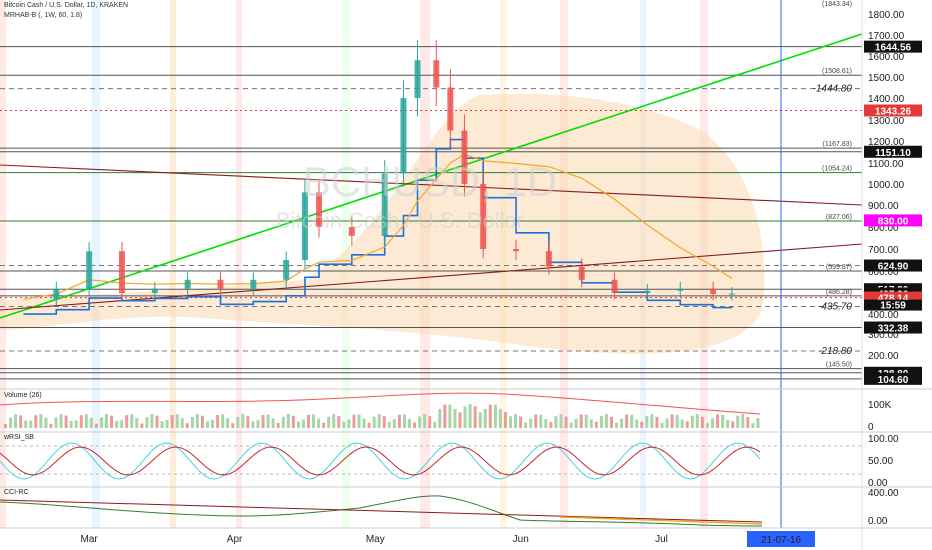  I want to click on wrsi-tick: 50.00, so click(880, 461).